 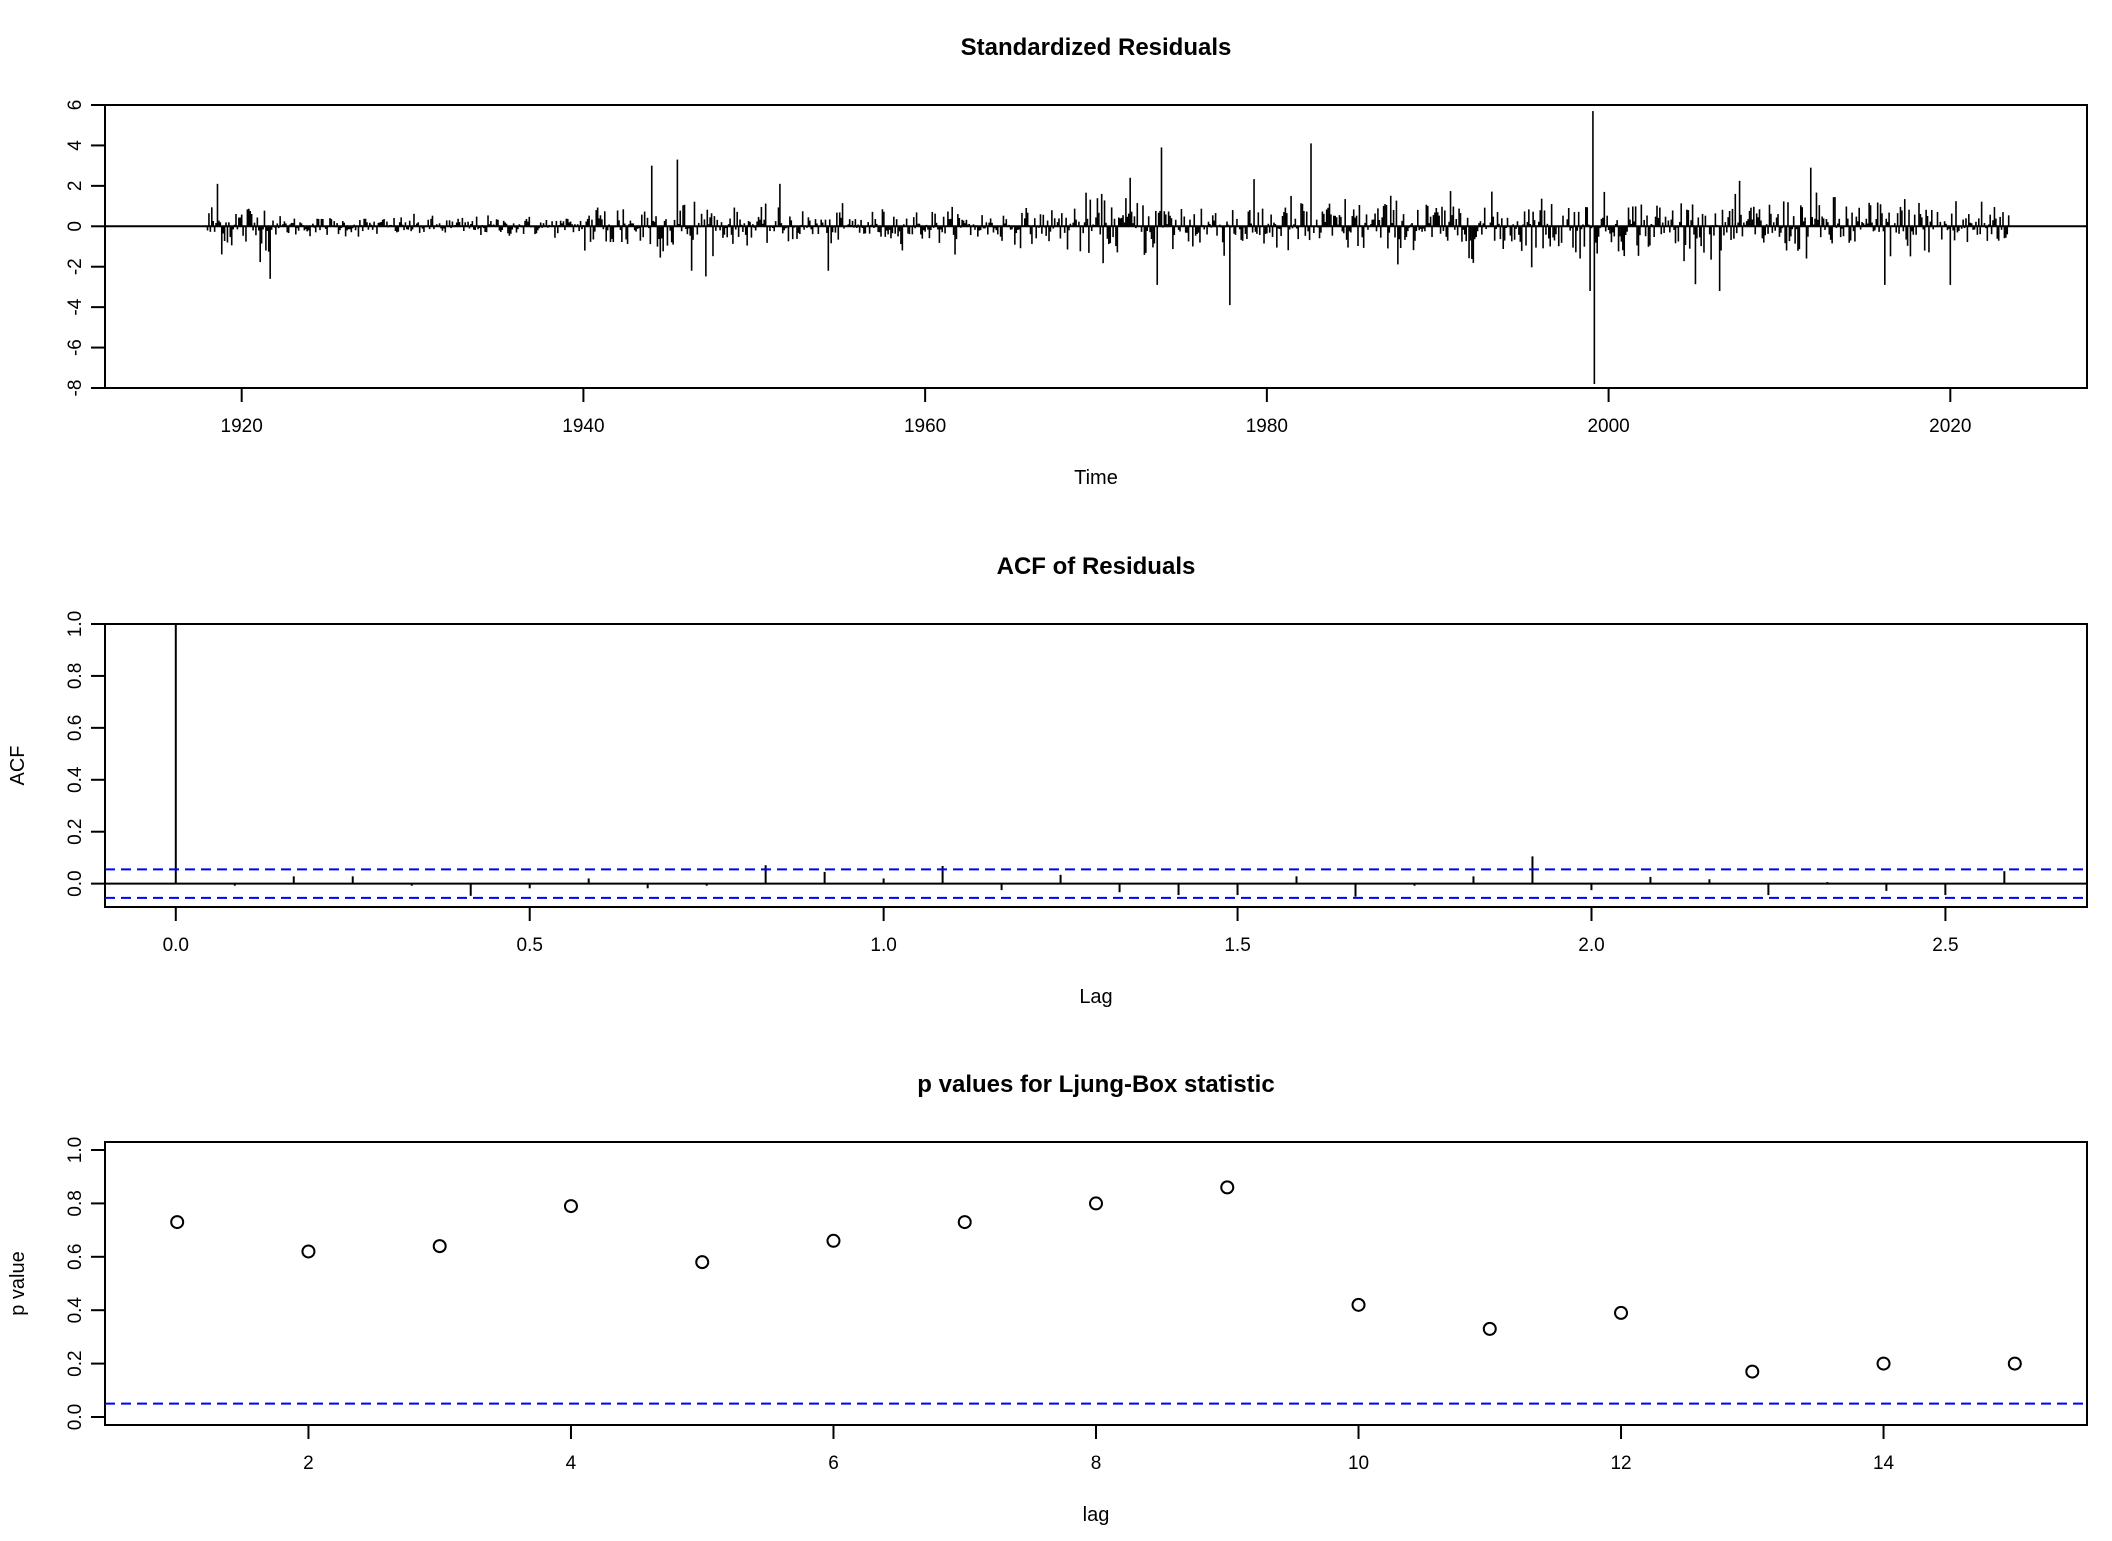 I want to click on x-tick-label: 0.0, so click(x=176, y=945).